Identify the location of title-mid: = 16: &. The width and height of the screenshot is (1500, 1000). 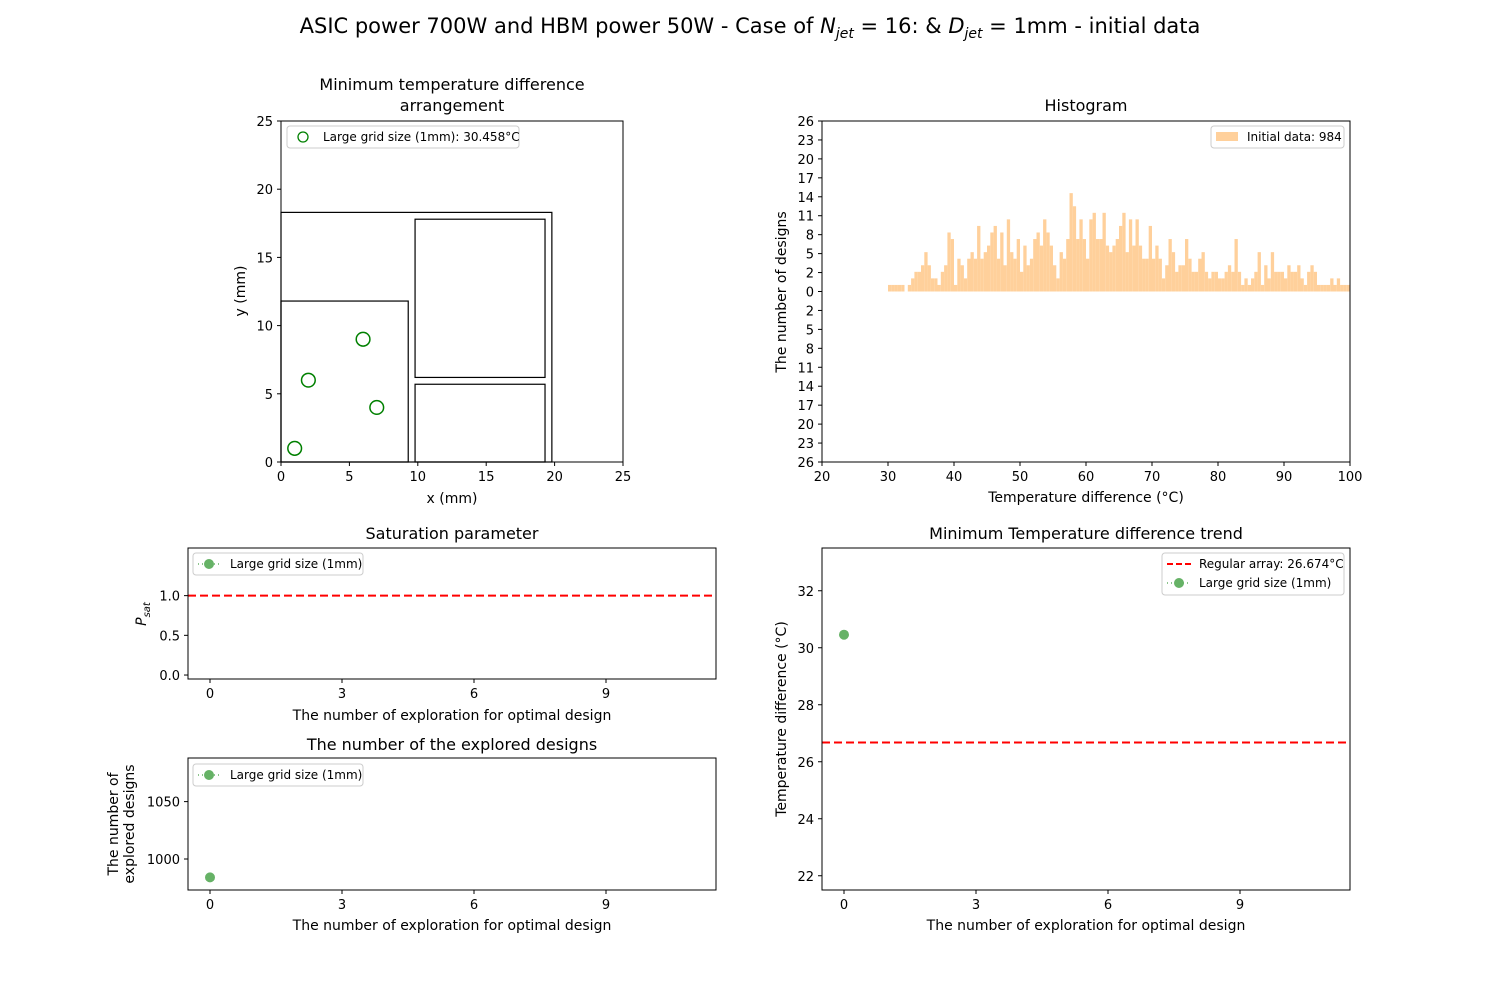
(901, 26).